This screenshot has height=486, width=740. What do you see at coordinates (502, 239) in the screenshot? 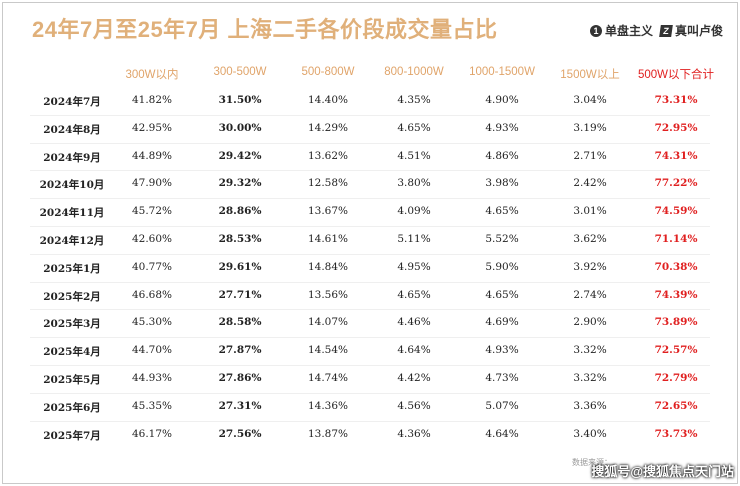
I see `table-cell: 5.52%` at bounding box center [502, 239].